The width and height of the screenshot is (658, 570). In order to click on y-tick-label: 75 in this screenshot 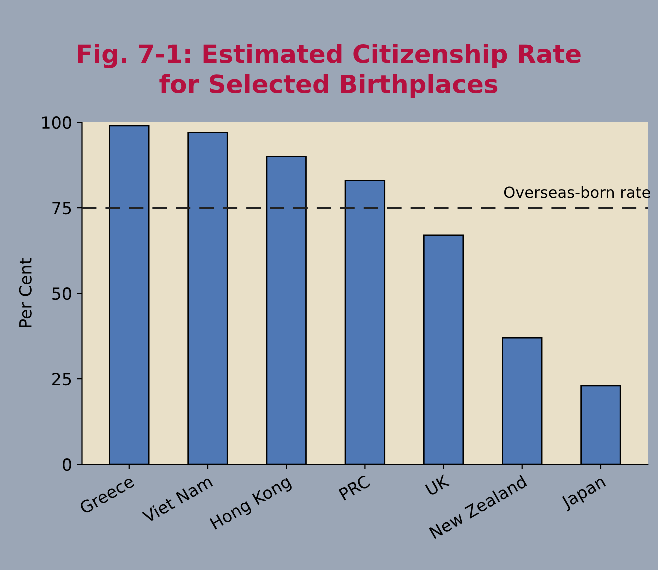, I will do `click(62, 208)`.